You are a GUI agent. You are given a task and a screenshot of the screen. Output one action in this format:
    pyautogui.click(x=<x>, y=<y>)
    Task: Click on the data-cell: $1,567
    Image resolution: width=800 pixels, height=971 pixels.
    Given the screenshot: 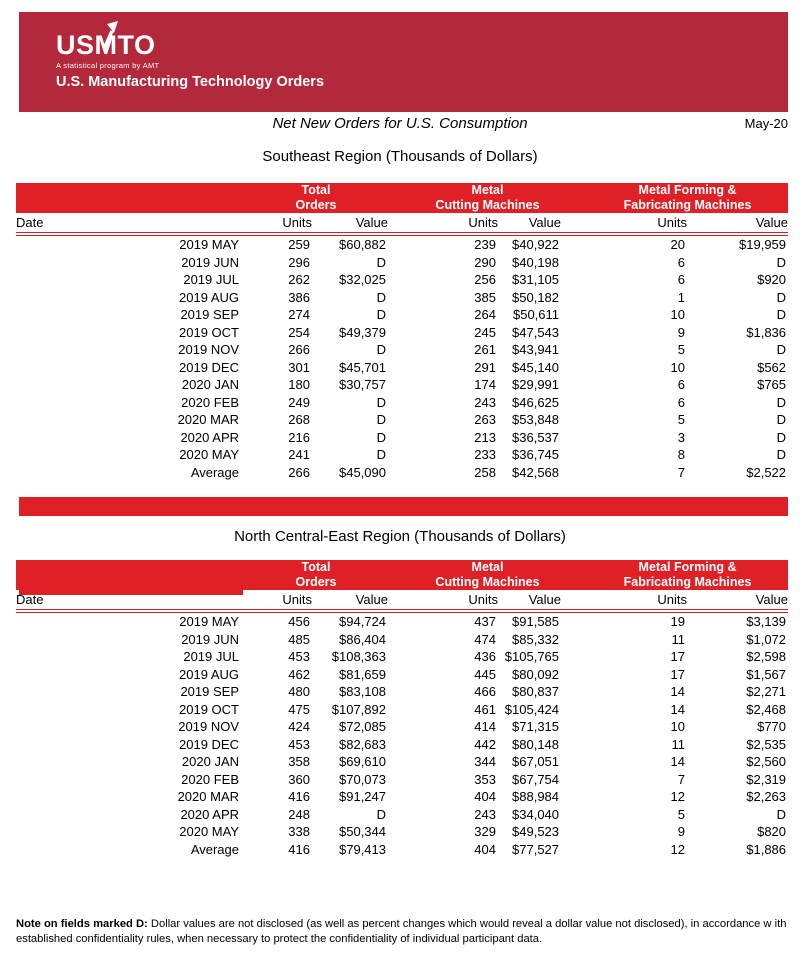 What is the action you would take?
    pyautogui.click(x=766, y=674)
    